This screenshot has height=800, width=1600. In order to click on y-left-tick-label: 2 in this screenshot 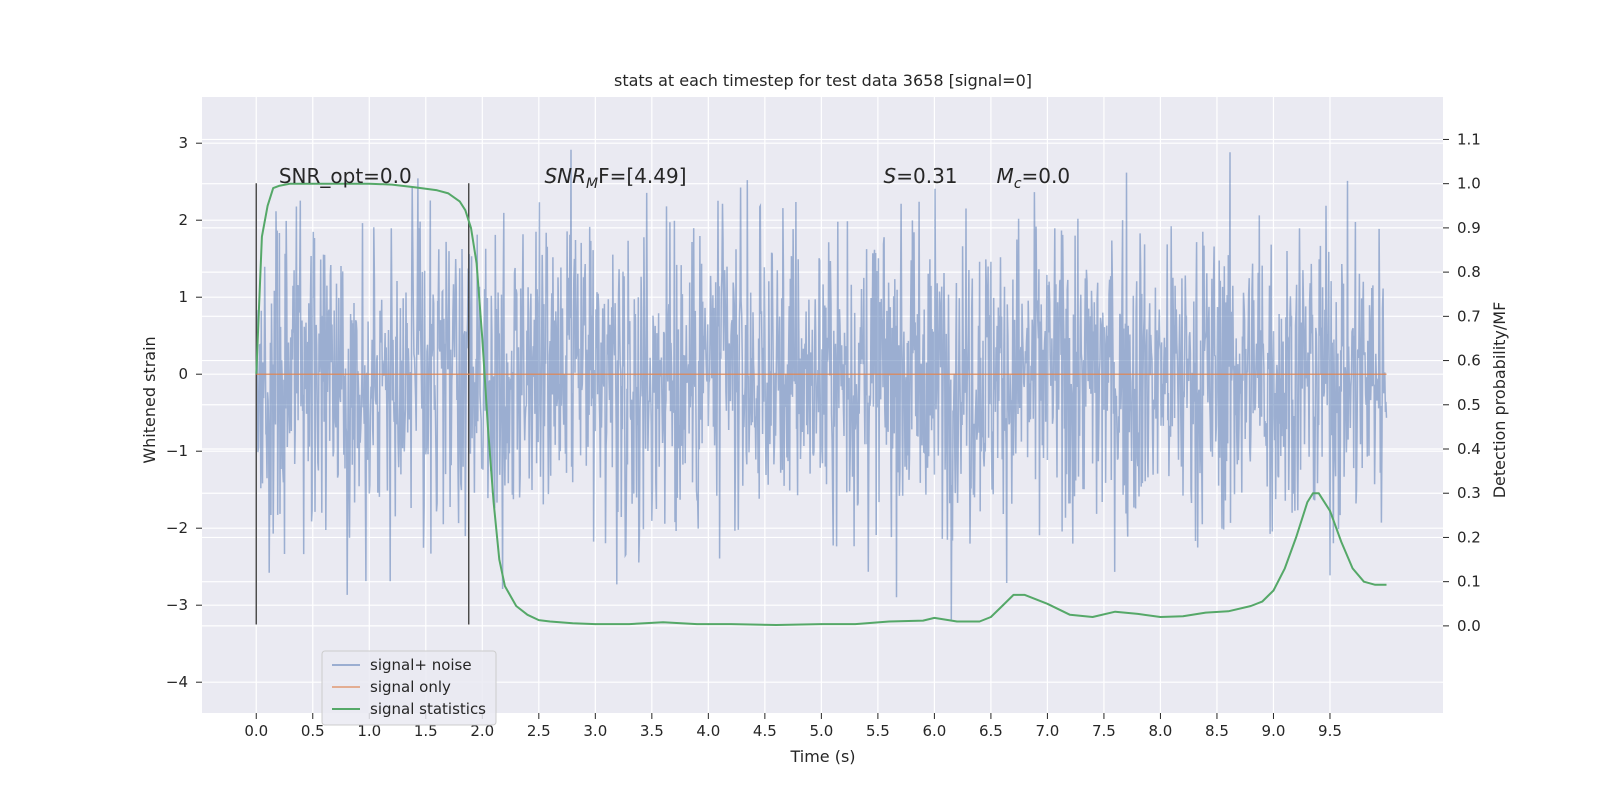, I will do `click(183, 220)`.